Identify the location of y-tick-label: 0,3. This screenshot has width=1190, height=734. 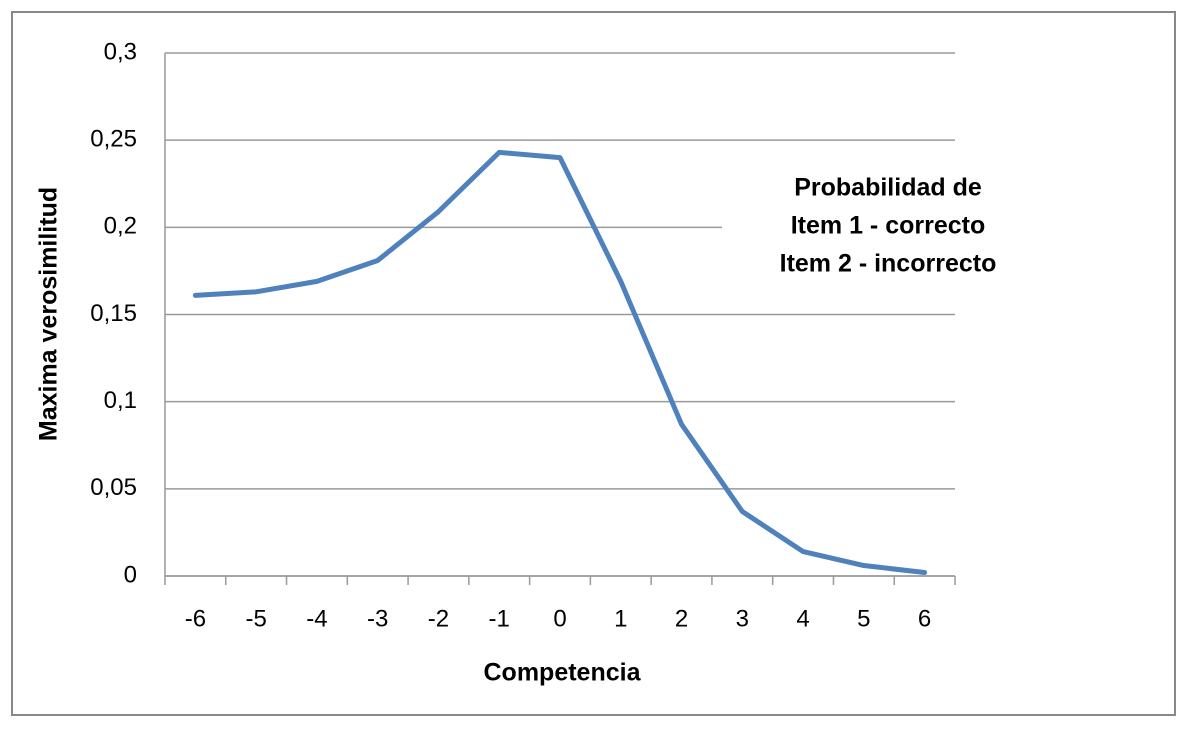
(120, 51).